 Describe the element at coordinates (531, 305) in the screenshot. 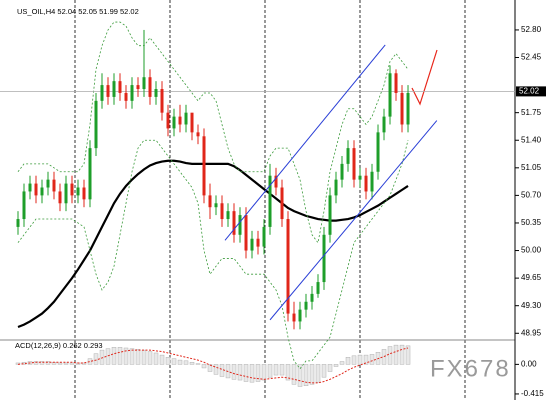

I see `y-tick-label: 49.30` at that location.